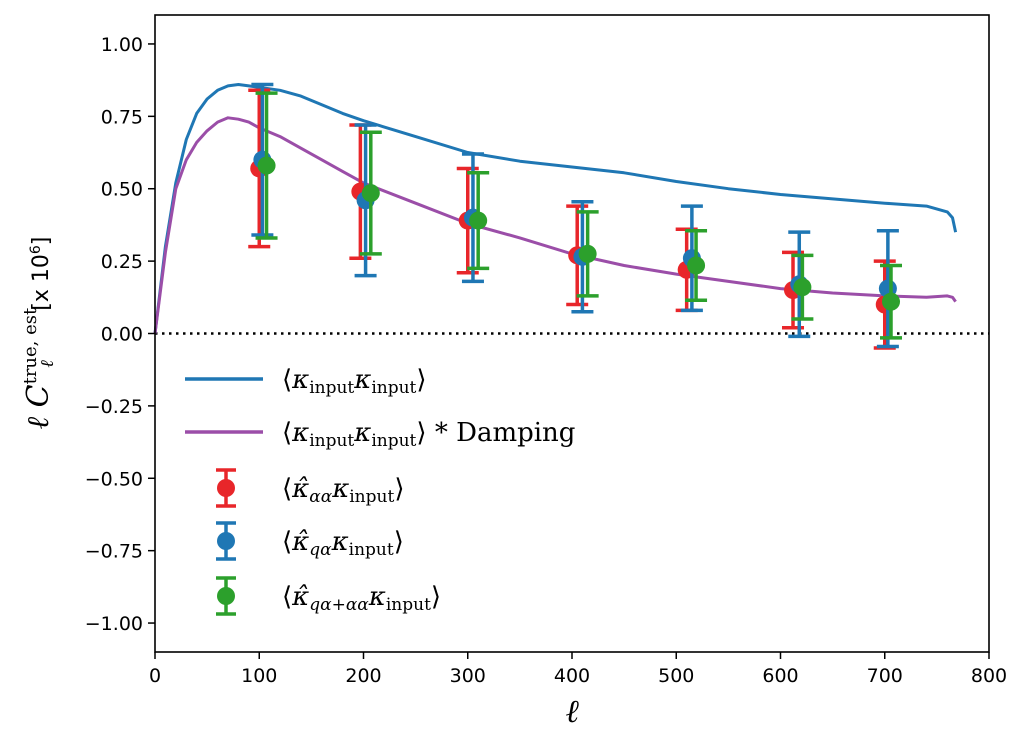 The width and height of the screenshot is (1015, 733). What do you see at coordinates (354, 381) in the screenshot?
I see `legend-label-1: ⟨κinputκinput⟩` at bounding box center [354, 381].